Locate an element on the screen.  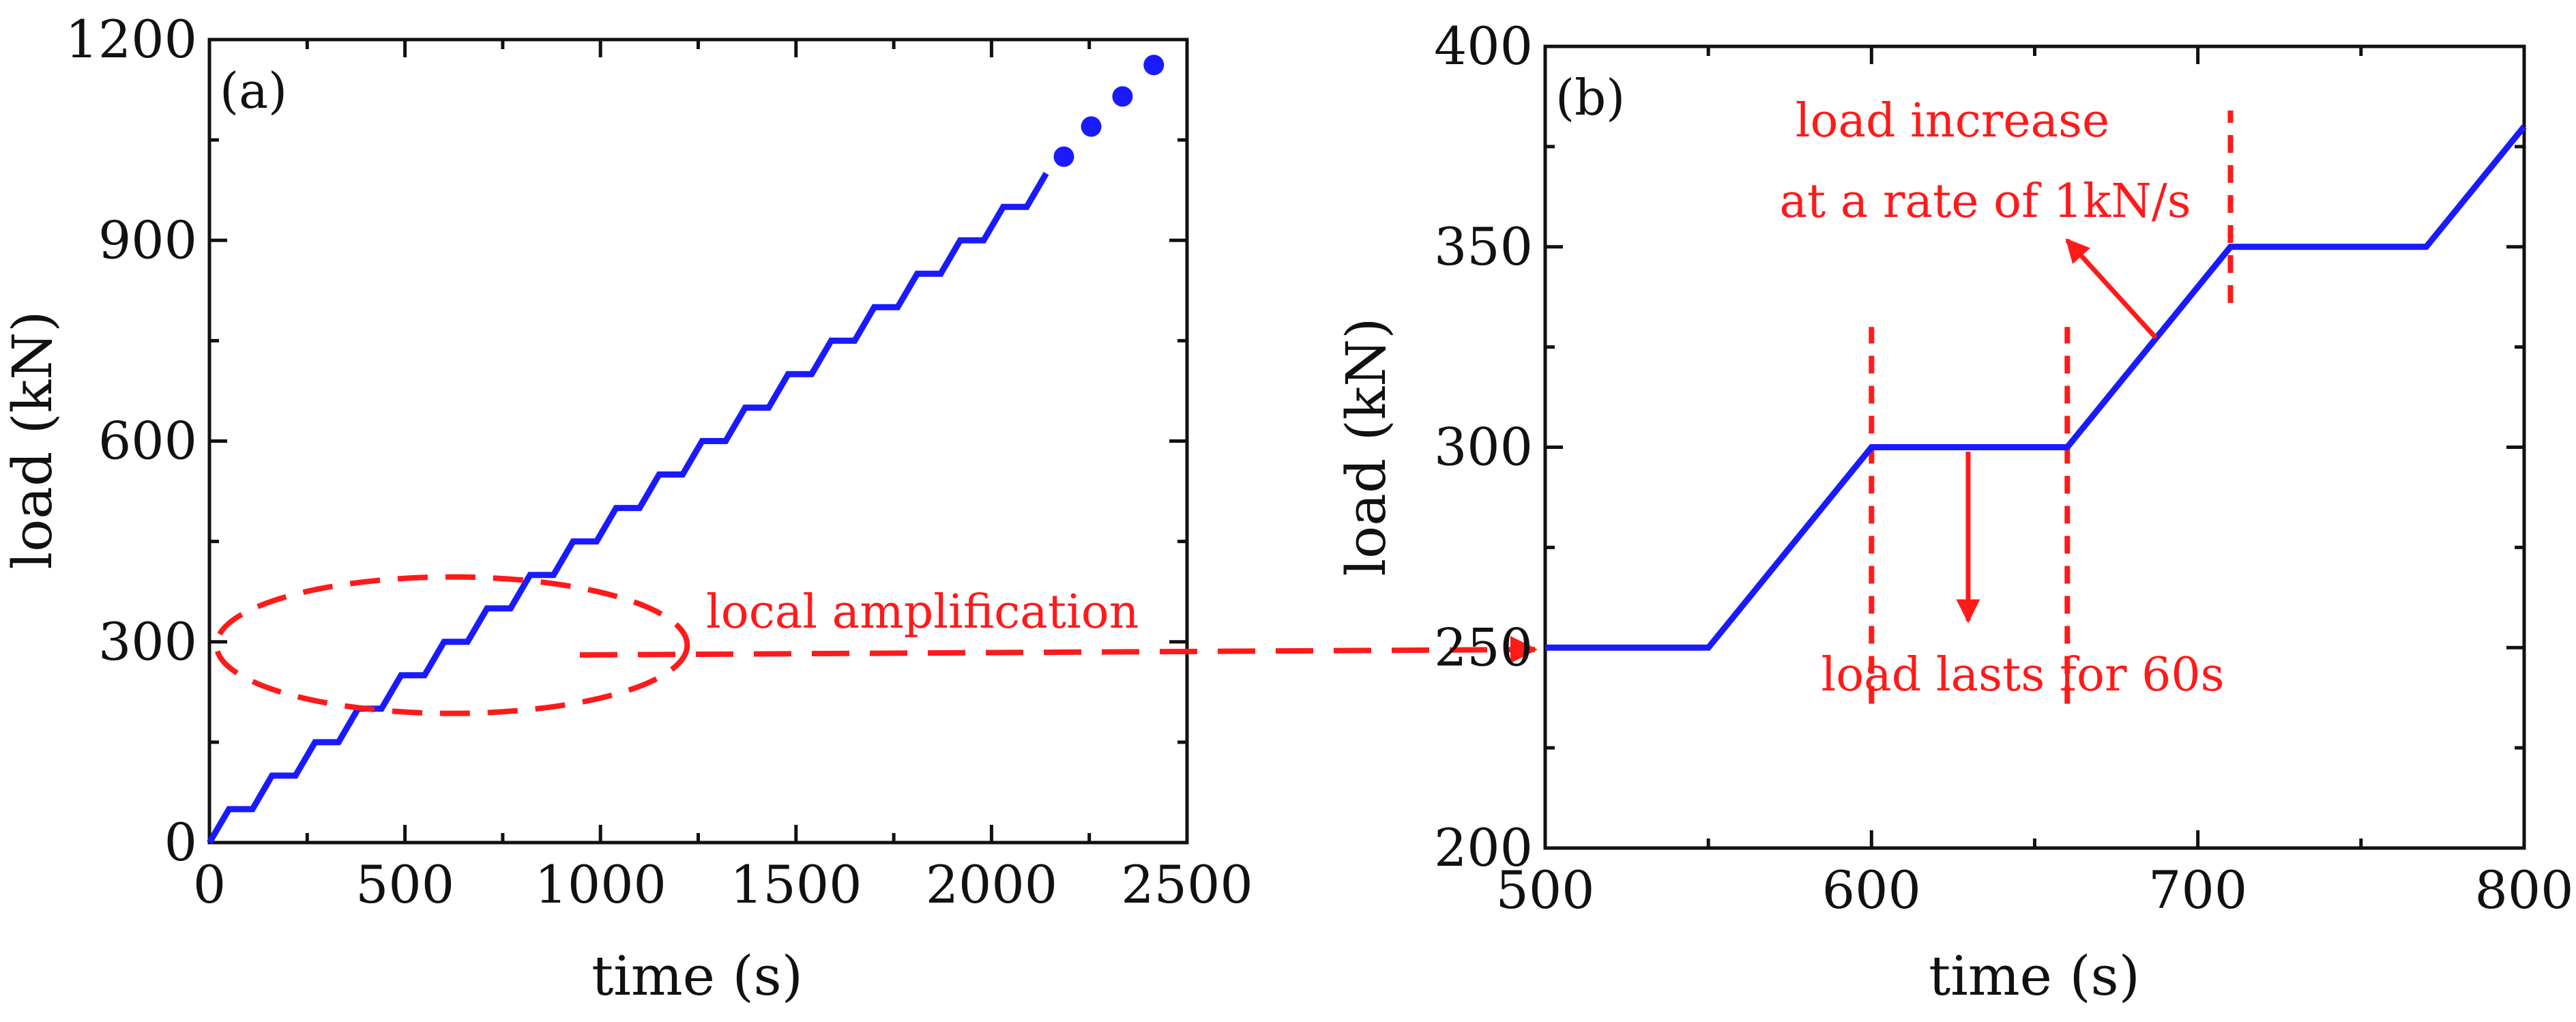
x-tick-label: 0 is located at coordinates (209, 884).